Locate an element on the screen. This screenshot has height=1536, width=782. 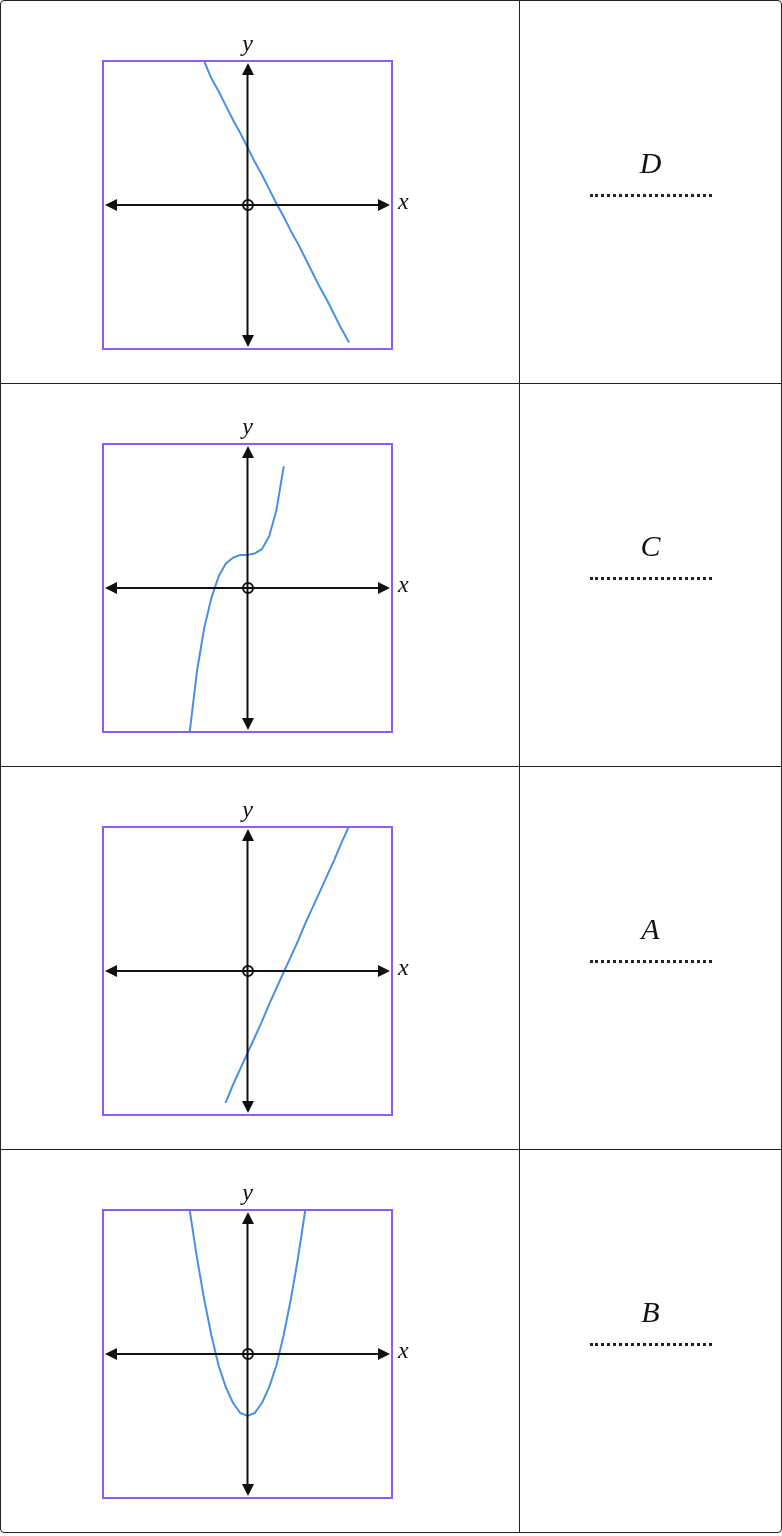
text: C is located at coordinates (650, 546).